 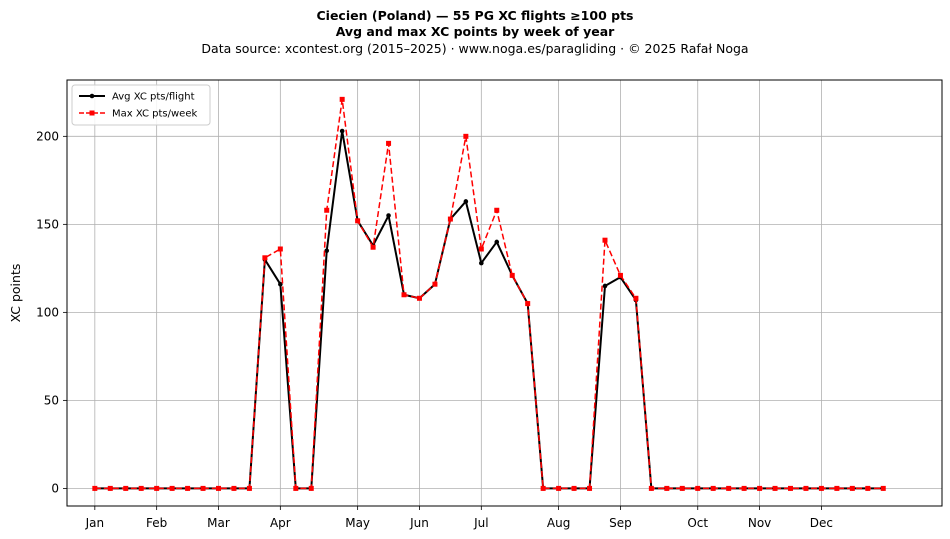 What do you see at coordinates (459, 518) in the screenshot?
I see `x-axis: Jan Feb Mar Apr May Jun Jul Aug Sep Oct Nov Dec` at bounding box center [459, 518].